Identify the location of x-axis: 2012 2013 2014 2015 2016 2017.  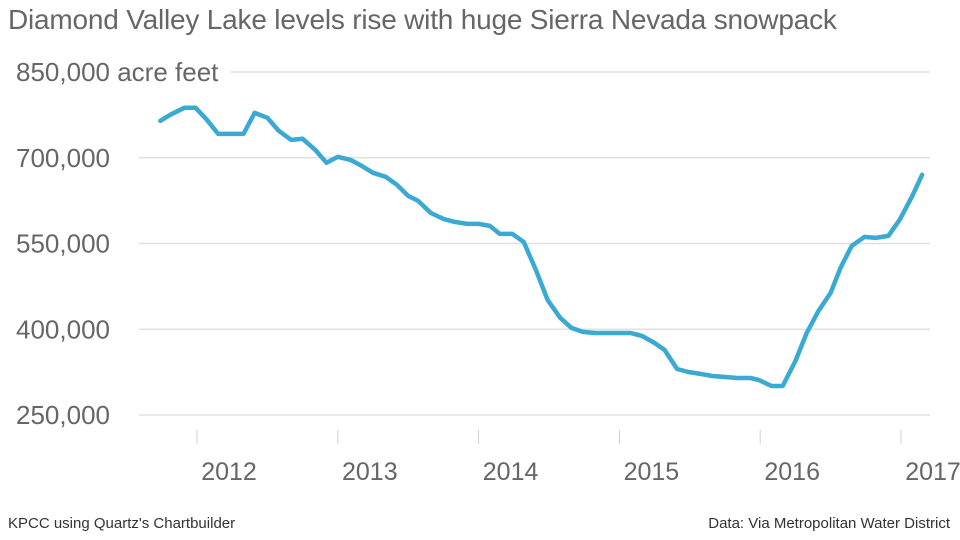
(578, 458).